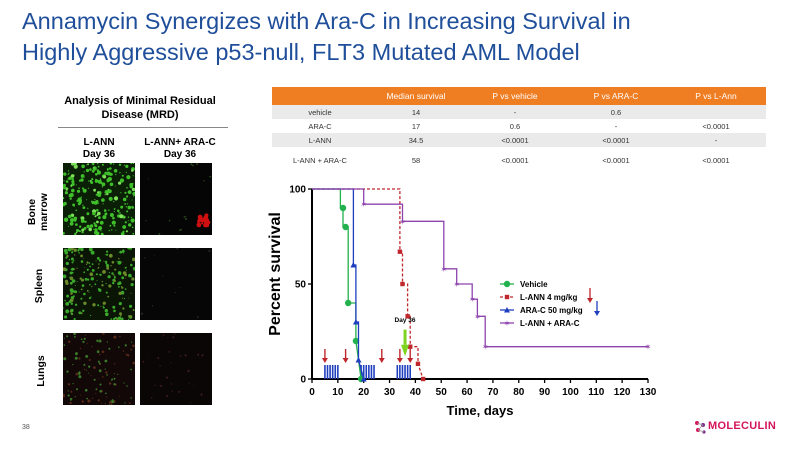 This screenshot has height=450, width=800. Describe the element at coordinates (596, 392) in the screenshot. I see `x-tick-label: 110` at that location.